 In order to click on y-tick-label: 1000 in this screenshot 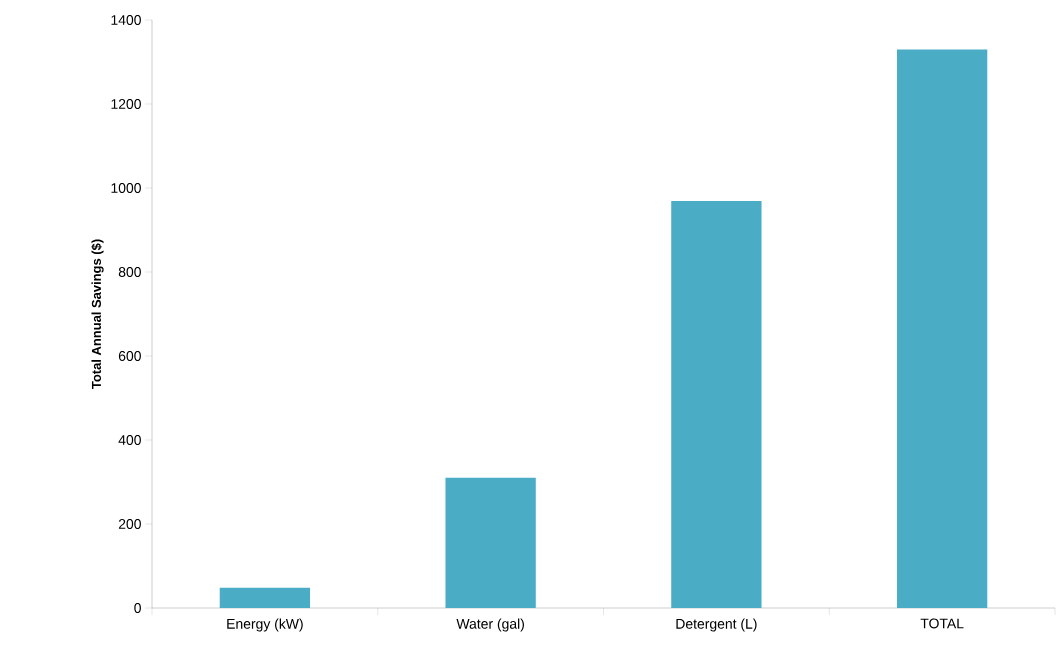, I will do `click(126, 188)`.